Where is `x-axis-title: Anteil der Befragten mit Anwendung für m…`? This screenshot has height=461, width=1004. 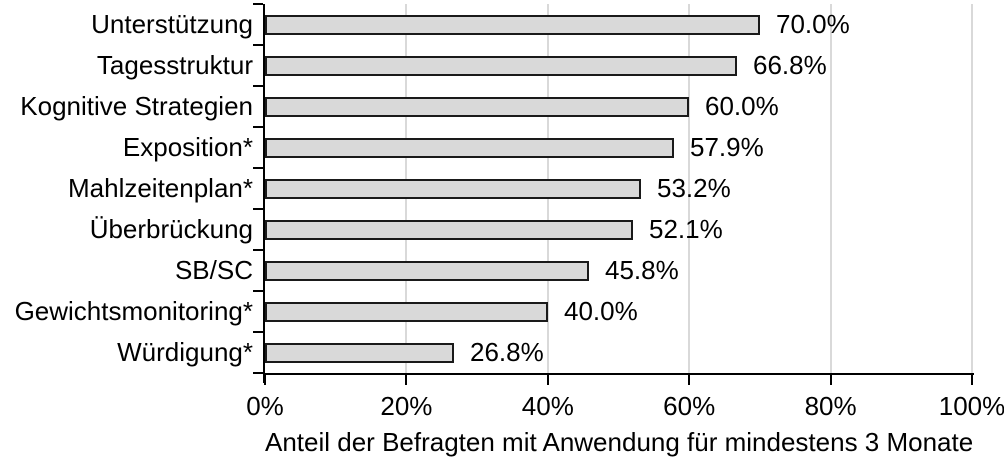
x-axis-title: Anteil der Befragten mit Anwendung für m… is located at coordinates (619, 442).